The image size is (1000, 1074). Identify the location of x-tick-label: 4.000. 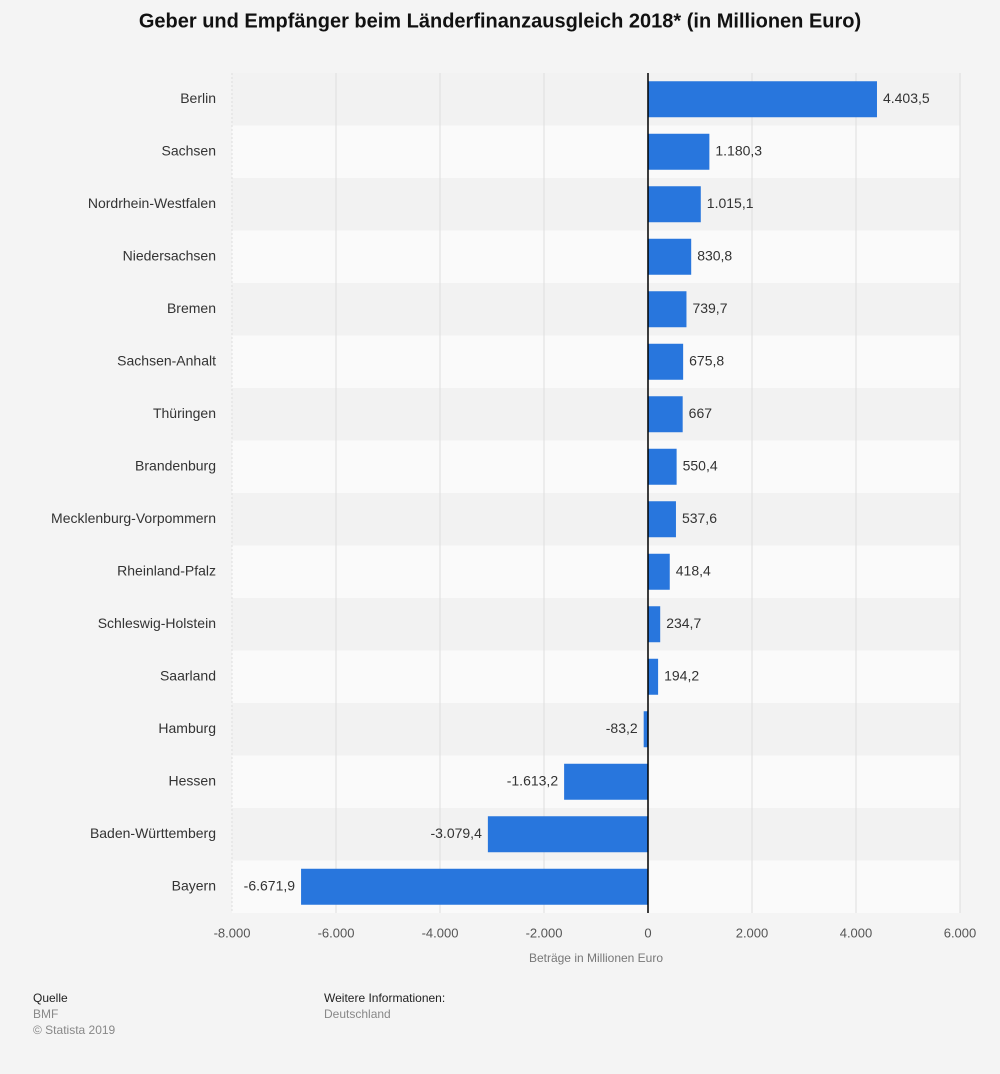
(856, 932).